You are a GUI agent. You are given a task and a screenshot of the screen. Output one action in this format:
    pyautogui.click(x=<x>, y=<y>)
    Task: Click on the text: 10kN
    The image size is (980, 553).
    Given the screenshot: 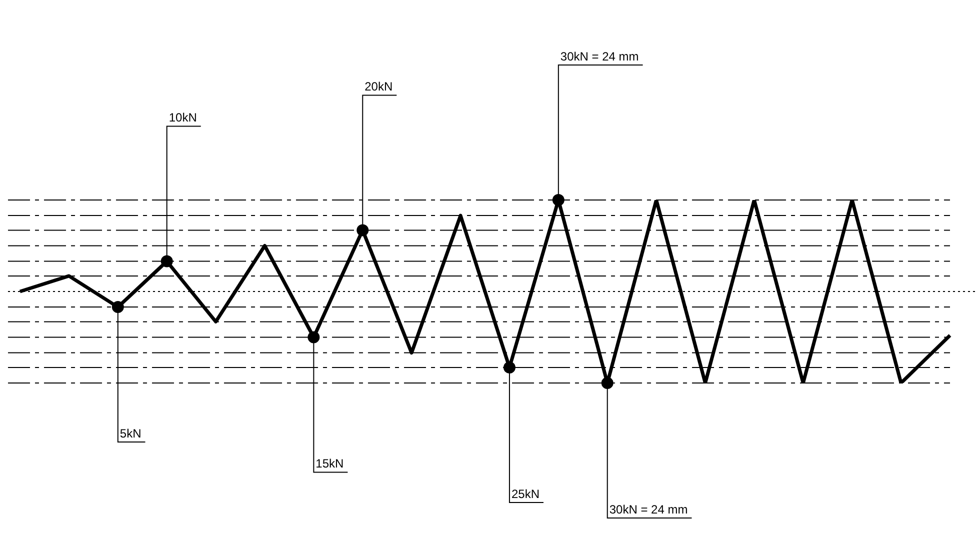 What is the action you would take?
    pyautogui.click(x=182, y=117)
    